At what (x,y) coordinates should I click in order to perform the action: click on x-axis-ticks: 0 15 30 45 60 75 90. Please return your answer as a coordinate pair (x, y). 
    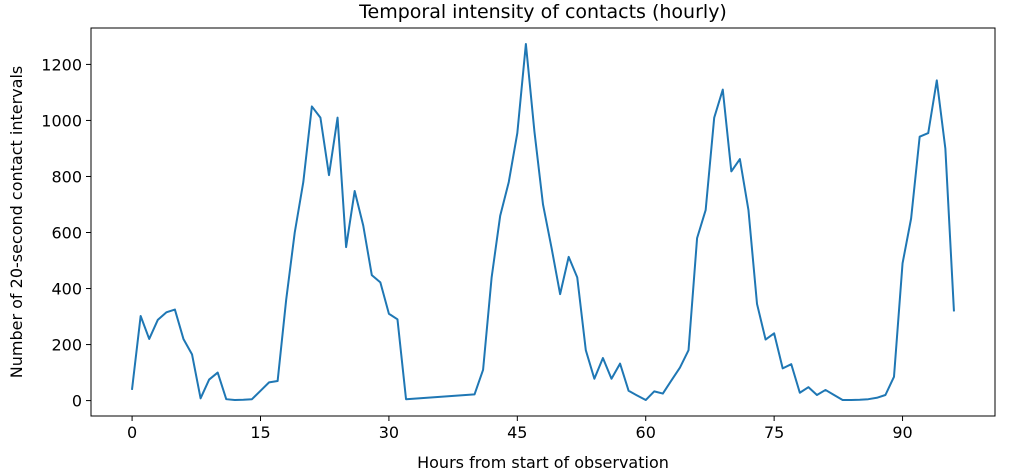
    Looking at the image, I should click on (520, 429).